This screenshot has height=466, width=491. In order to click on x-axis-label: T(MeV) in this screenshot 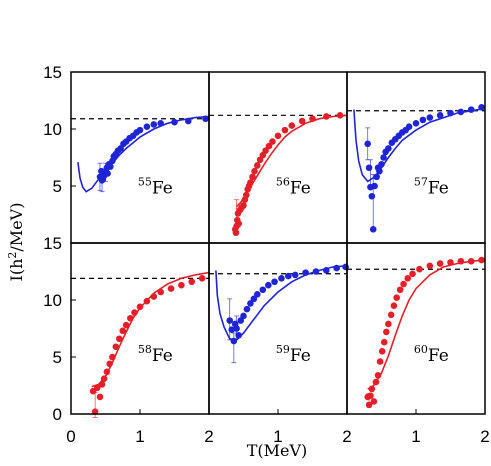, I will do `click(277, 450)`.